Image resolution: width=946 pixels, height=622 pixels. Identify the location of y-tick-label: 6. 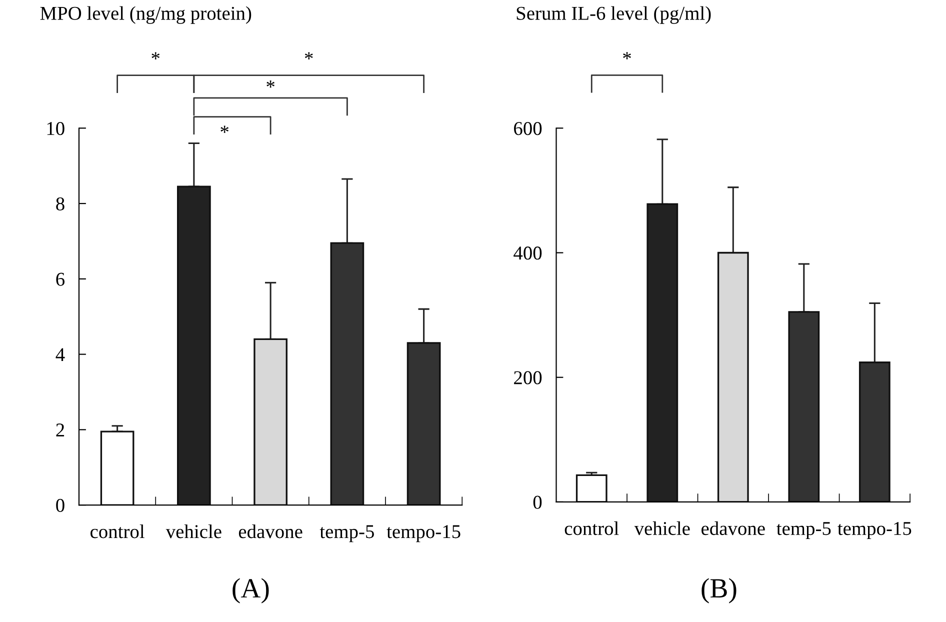
(60, 279).